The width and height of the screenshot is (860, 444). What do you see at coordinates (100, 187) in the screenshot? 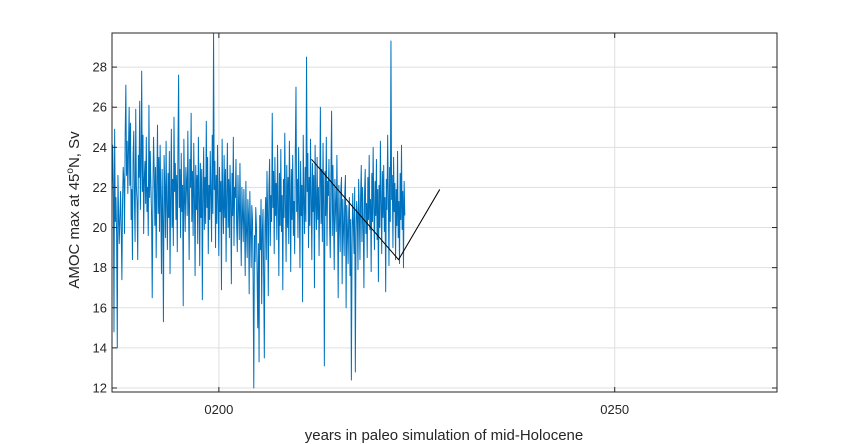
I see `y-tick-label: 22` at bounding box center [100, 187].